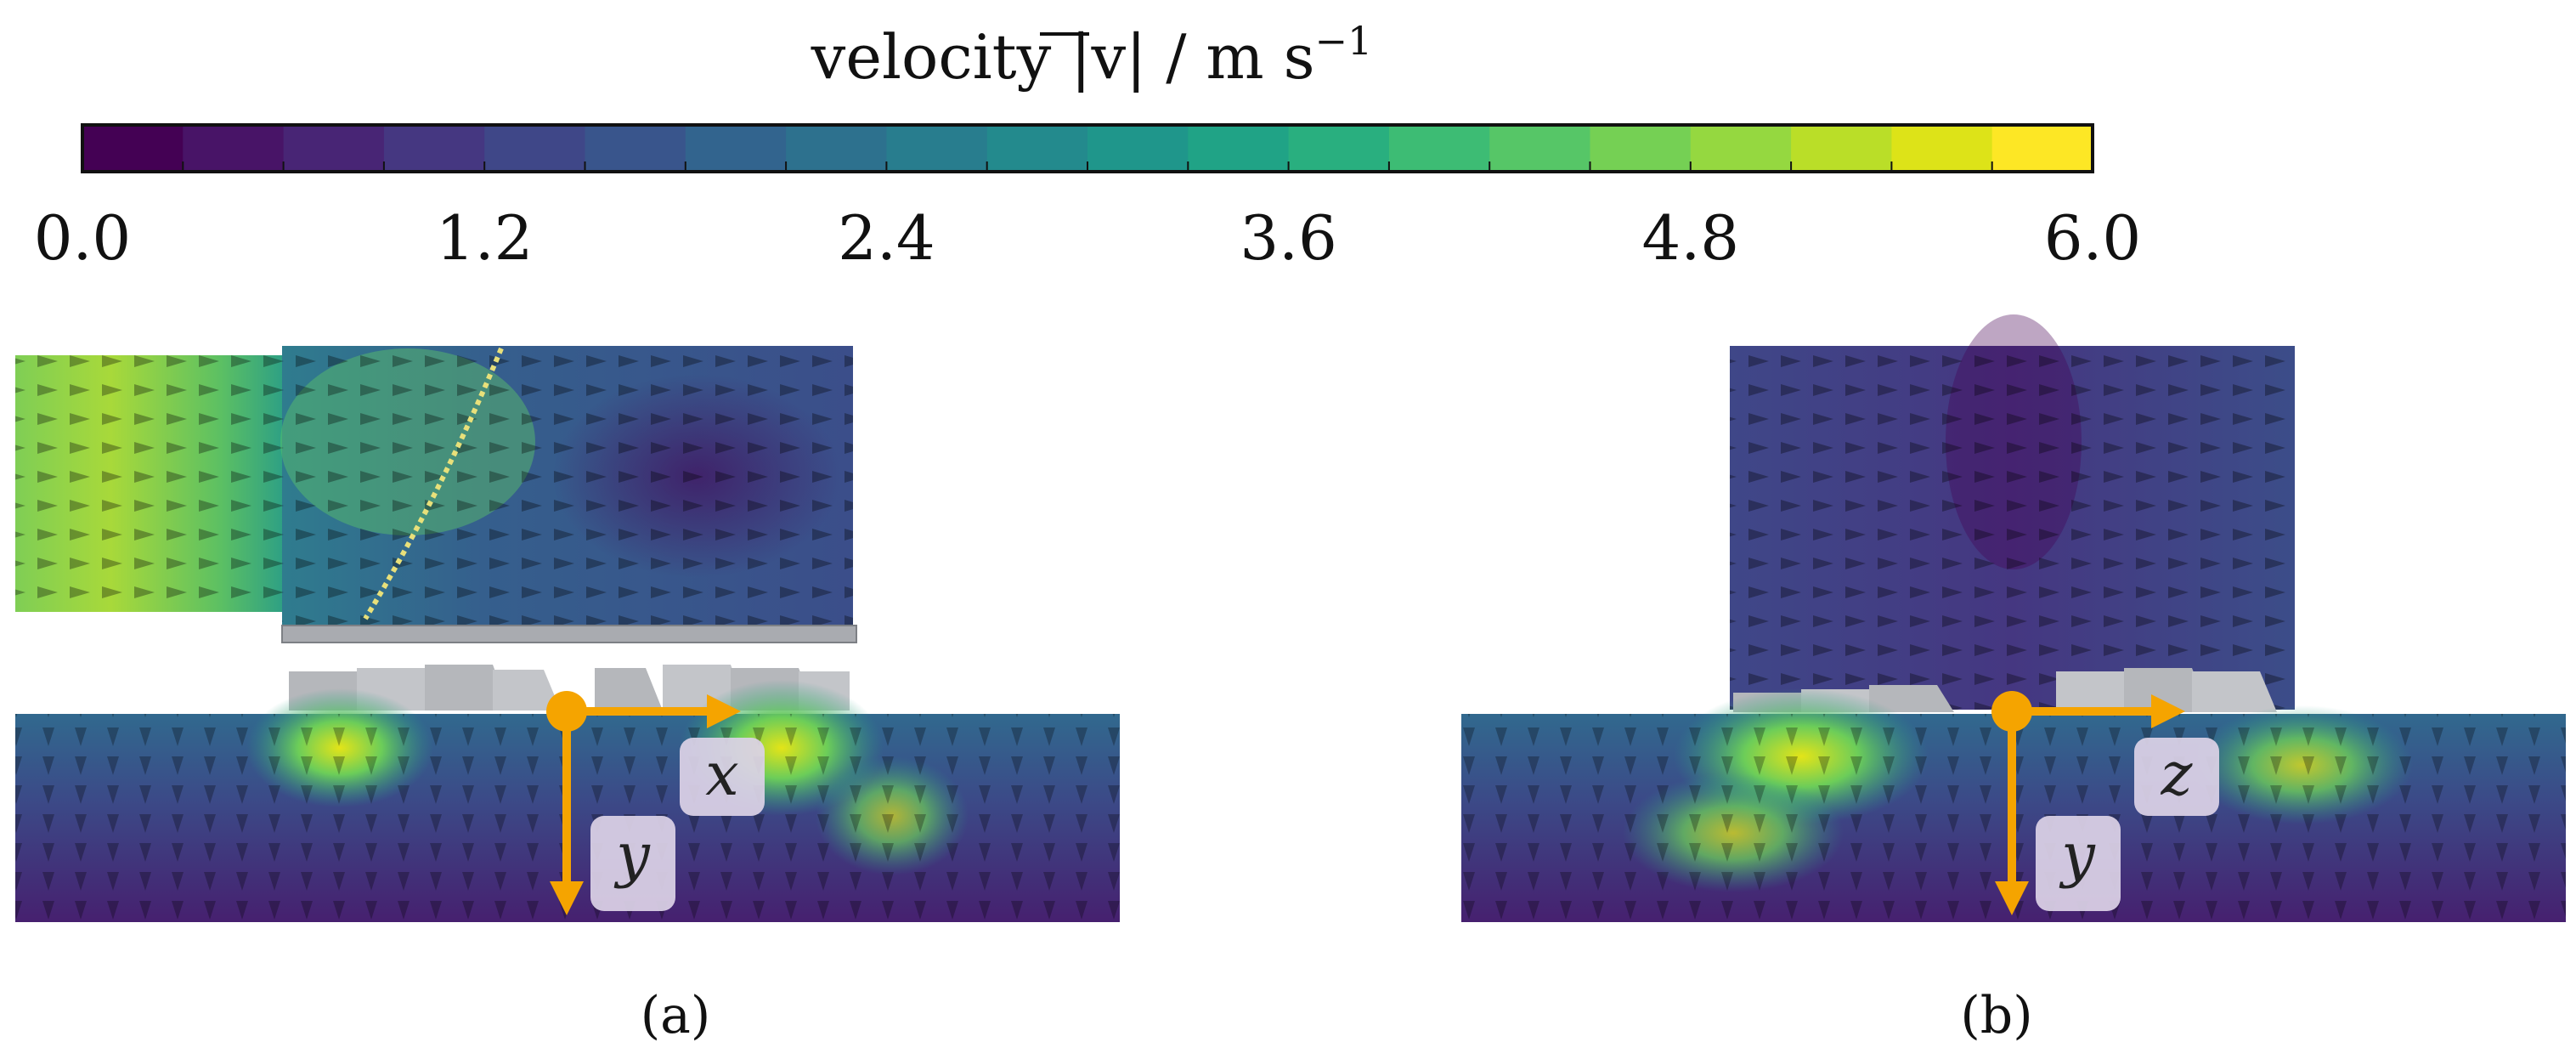 This screenshot has width=2576, height=1053. What do you see at coordinates (2011, 711) in the screenshot?
I see `panel-b-axes-origin` at bounding box center [2011, 711].